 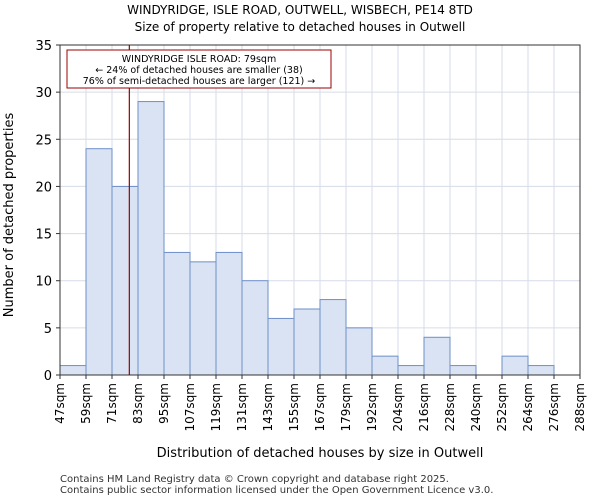 What do you see at coordinates (48, 376) in the screenshot?
I see `y-tick-label: 0` at bounding box center [48, 376].